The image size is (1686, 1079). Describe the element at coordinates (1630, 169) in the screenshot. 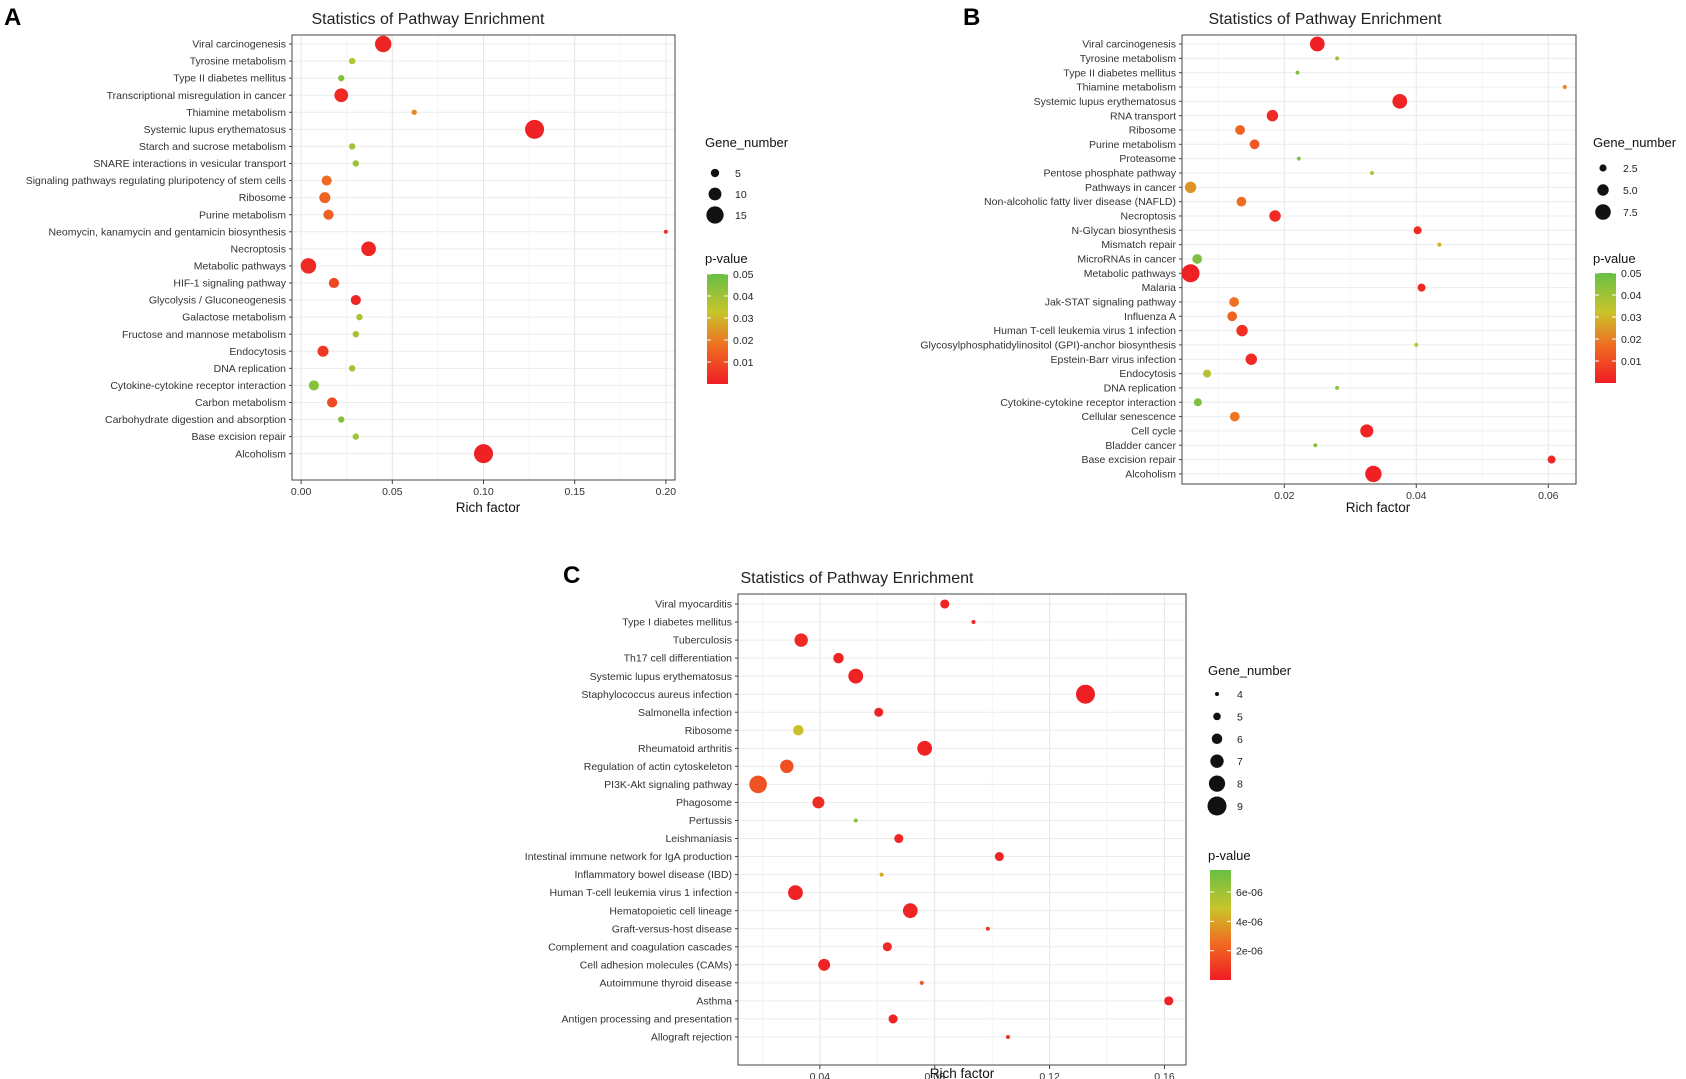

I see `size-legend-label: 2.5` at that location.